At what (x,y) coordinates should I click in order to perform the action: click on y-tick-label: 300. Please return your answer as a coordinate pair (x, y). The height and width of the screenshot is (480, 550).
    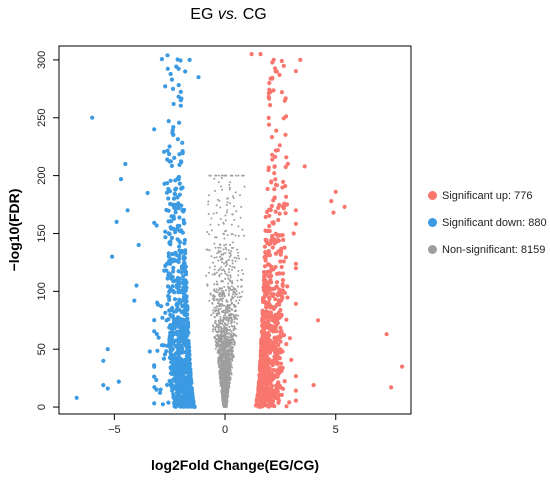
    Looking at the image, I should click on (42, 60).